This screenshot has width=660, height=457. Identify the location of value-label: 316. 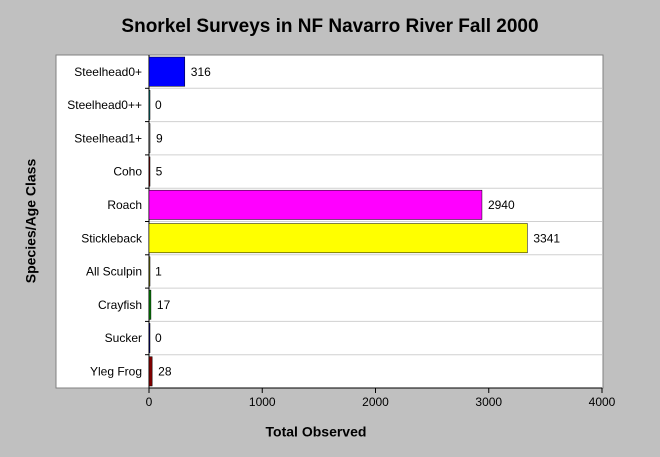
(201, 72).